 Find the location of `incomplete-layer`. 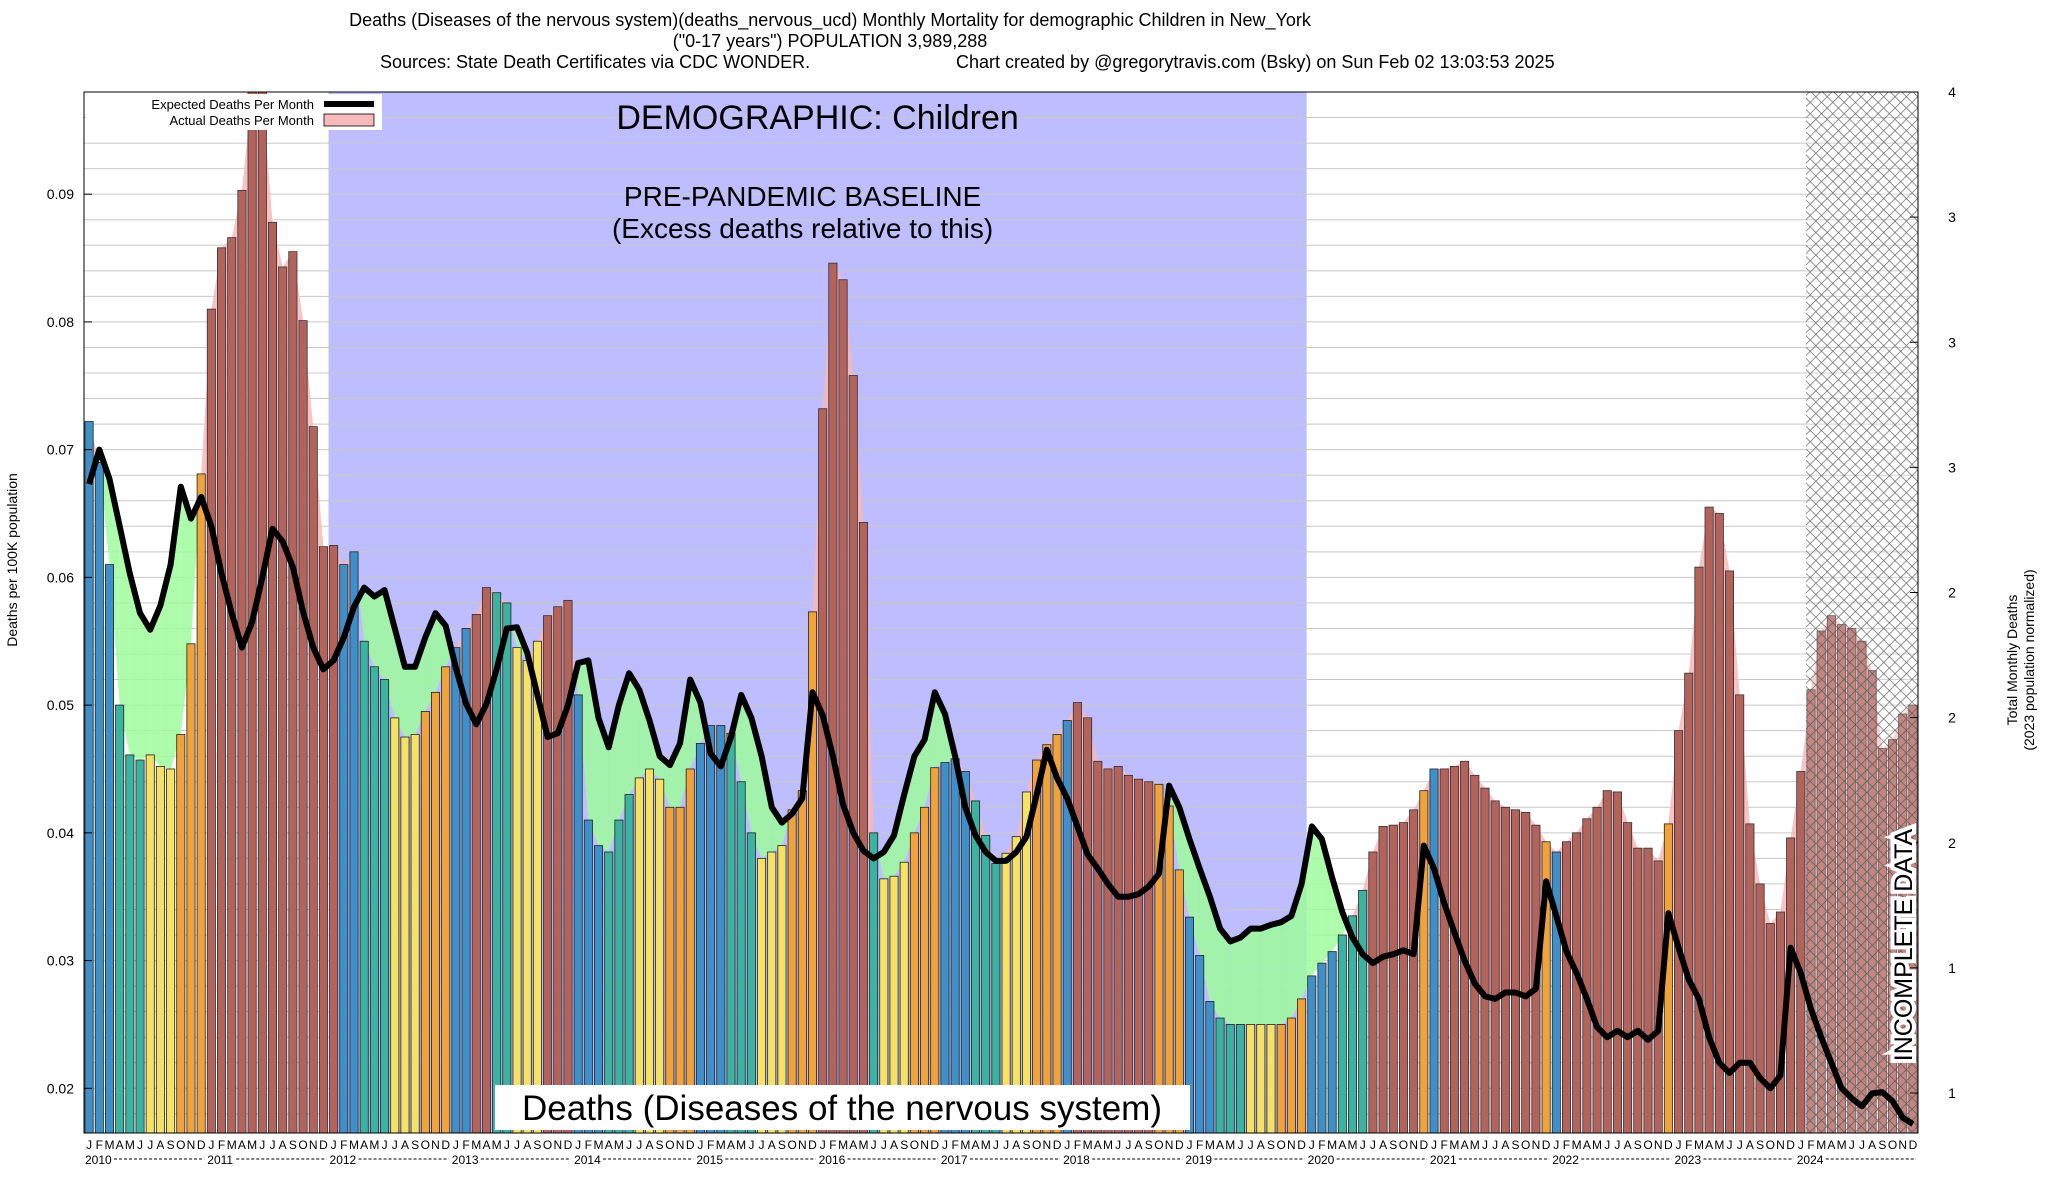

incomplete-layer is located at coordinates (1861, 612).